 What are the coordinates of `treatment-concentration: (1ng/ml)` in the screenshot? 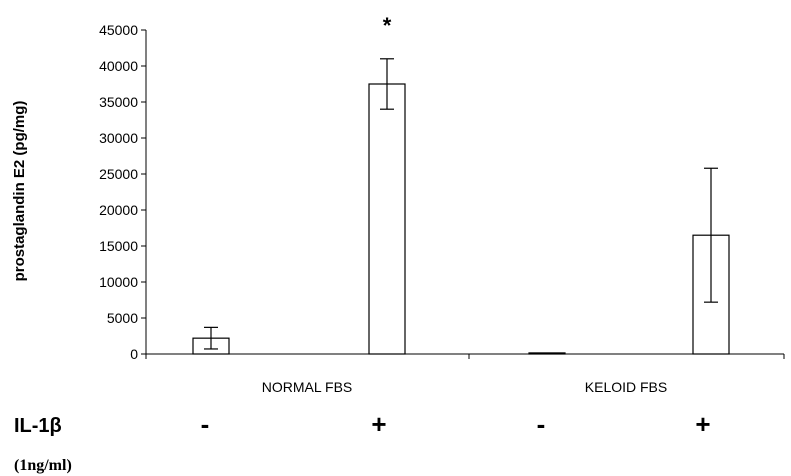 It's located at (43, 465).